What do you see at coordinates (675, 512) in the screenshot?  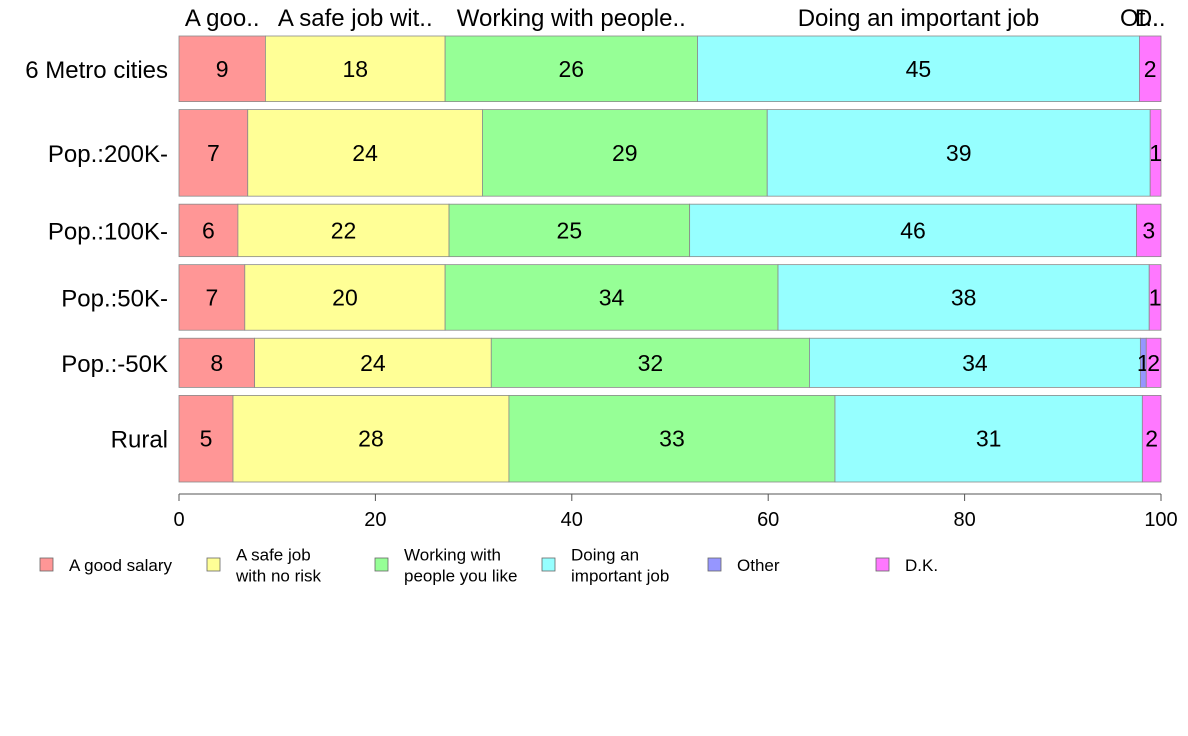 I see `x-axis: 0 20 40 60 80 100` at bounding box center [675, 512].